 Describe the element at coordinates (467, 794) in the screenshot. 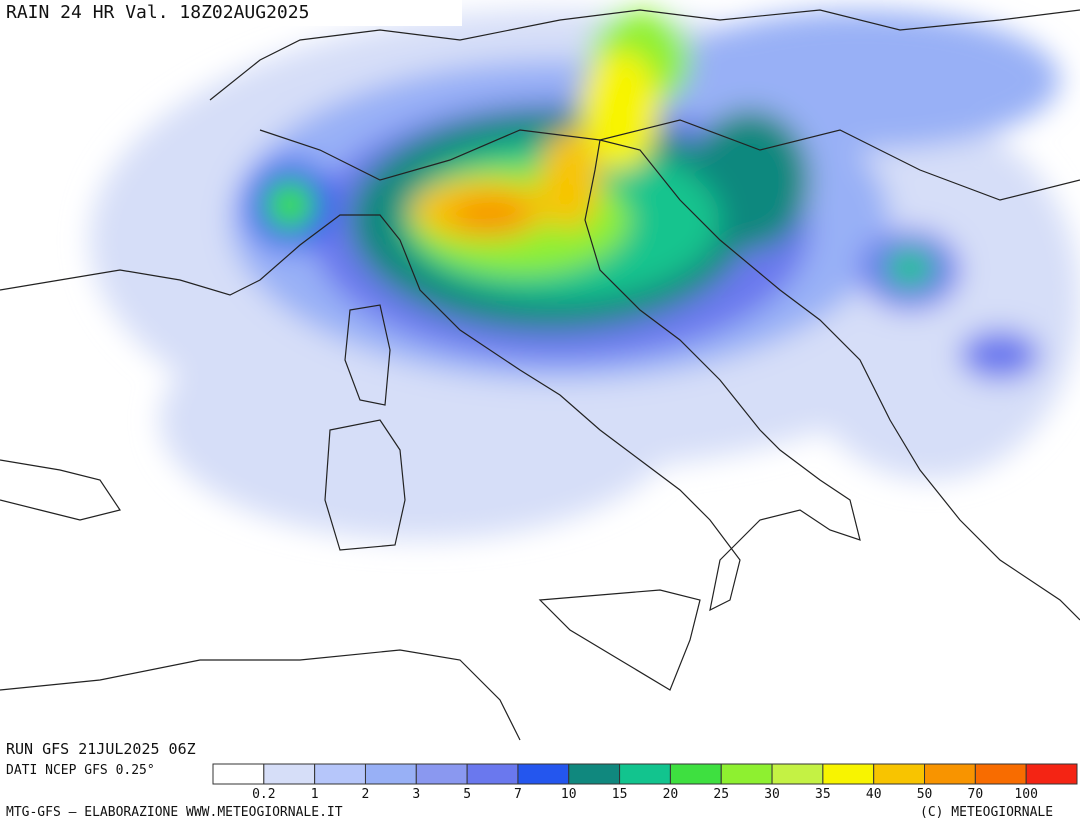

I see `legend-label: 5` at that location.